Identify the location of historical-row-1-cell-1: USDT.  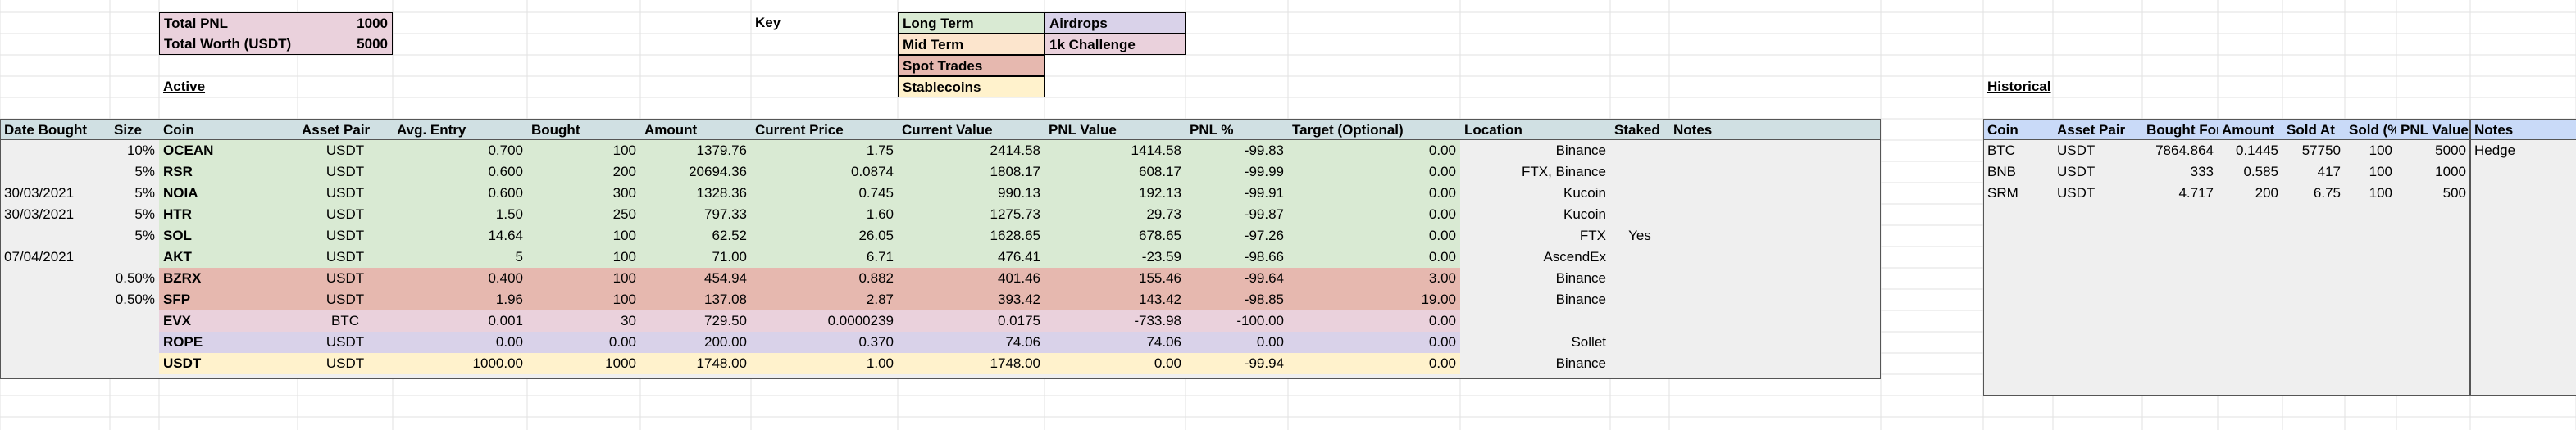
(2097, 172).